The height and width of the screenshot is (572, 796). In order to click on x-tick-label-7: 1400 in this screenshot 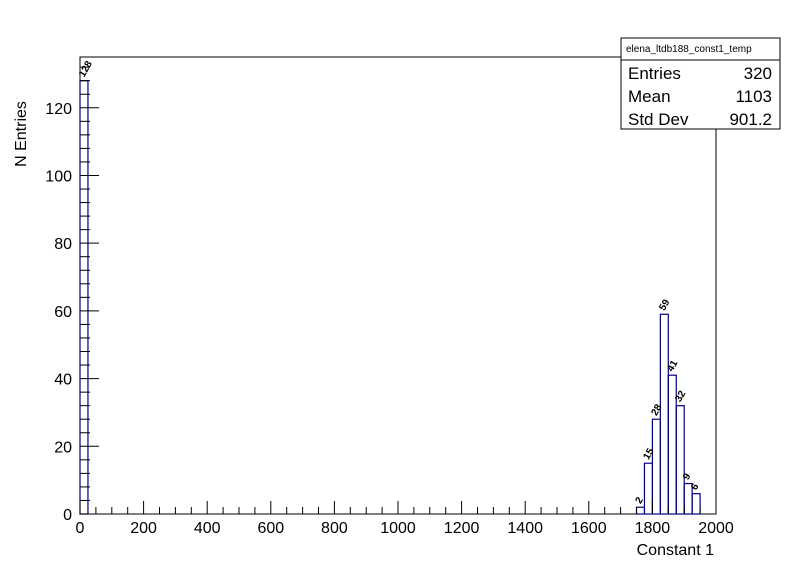, I will do `click(525, 528)`.